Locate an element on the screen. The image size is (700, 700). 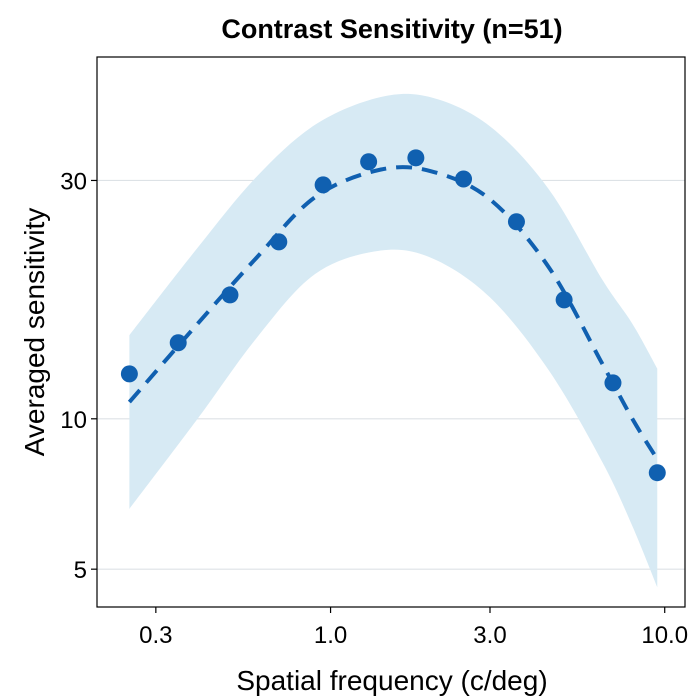
y-axis-title: Averaged sensitivity is located at coordinates (34, 332).